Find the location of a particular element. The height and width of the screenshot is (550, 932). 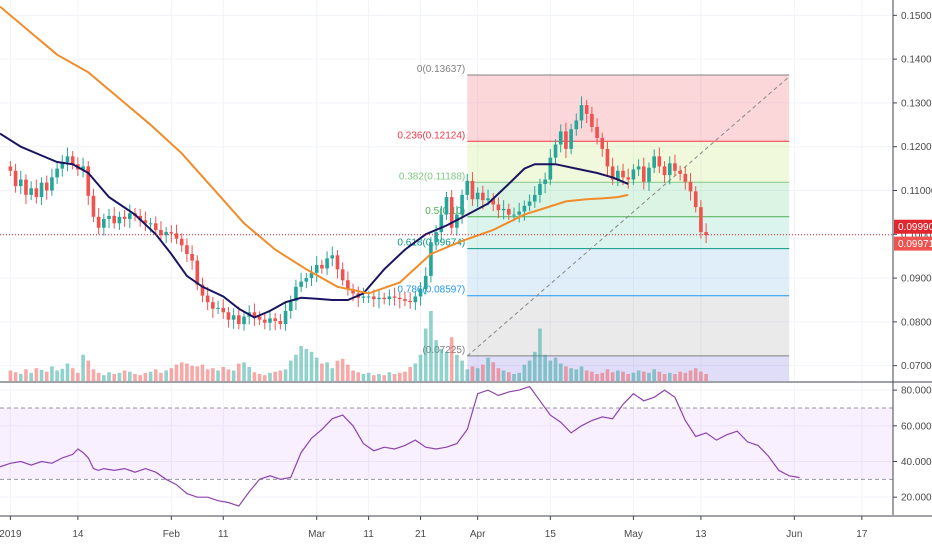

price-tag is located at coordinates (913, 243).